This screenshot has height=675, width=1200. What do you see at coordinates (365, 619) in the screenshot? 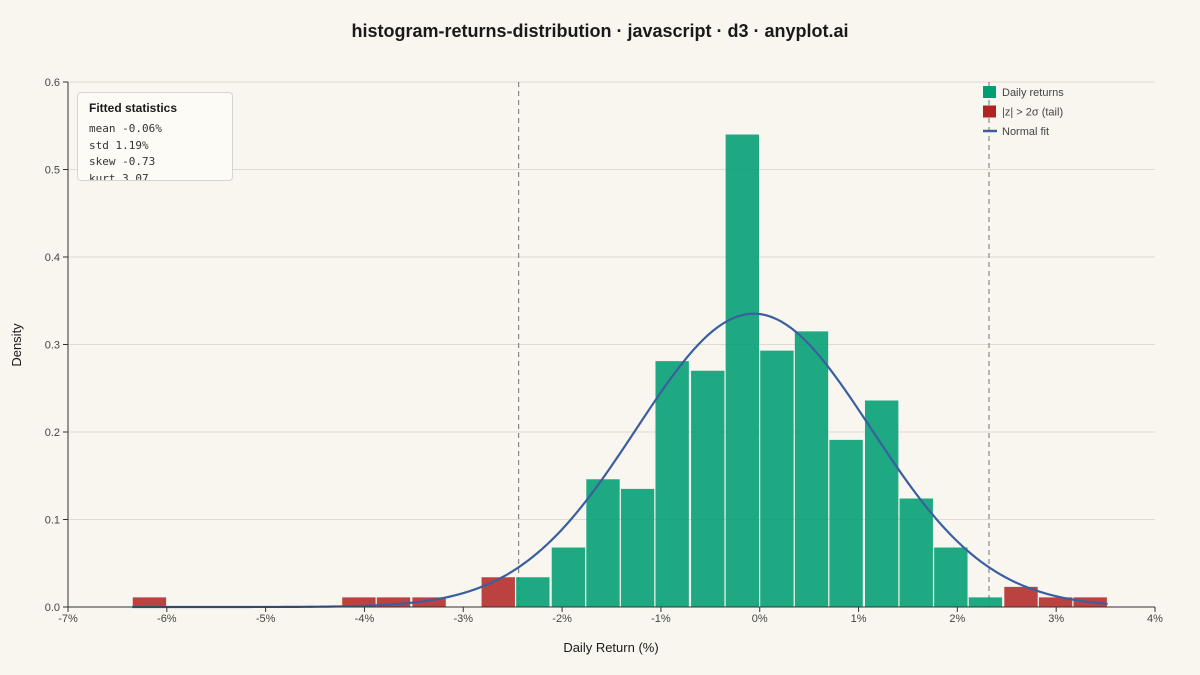
I see `x-tick-label: -4%` at bounding box center [365, 619].